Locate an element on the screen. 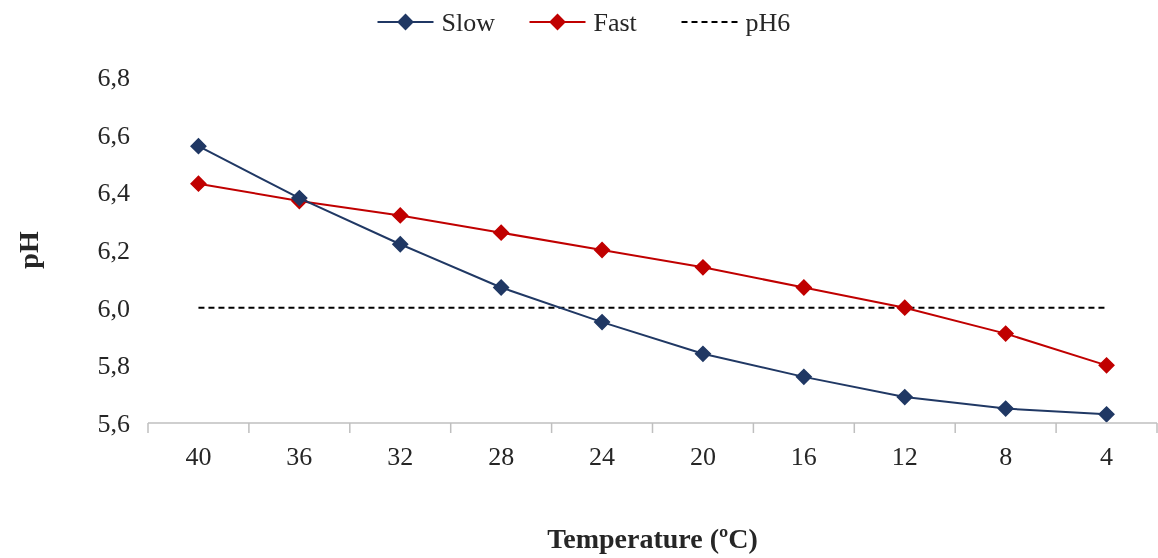  x-tick-label: 40 is located at coordinates (198, 456).